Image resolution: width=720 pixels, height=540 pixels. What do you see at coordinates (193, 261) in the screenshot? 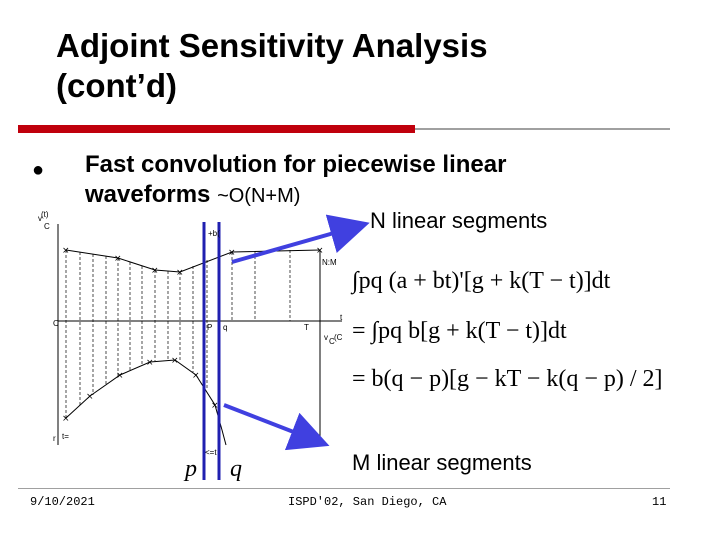
I see `top-waveform` at bounding box center [193, 261].